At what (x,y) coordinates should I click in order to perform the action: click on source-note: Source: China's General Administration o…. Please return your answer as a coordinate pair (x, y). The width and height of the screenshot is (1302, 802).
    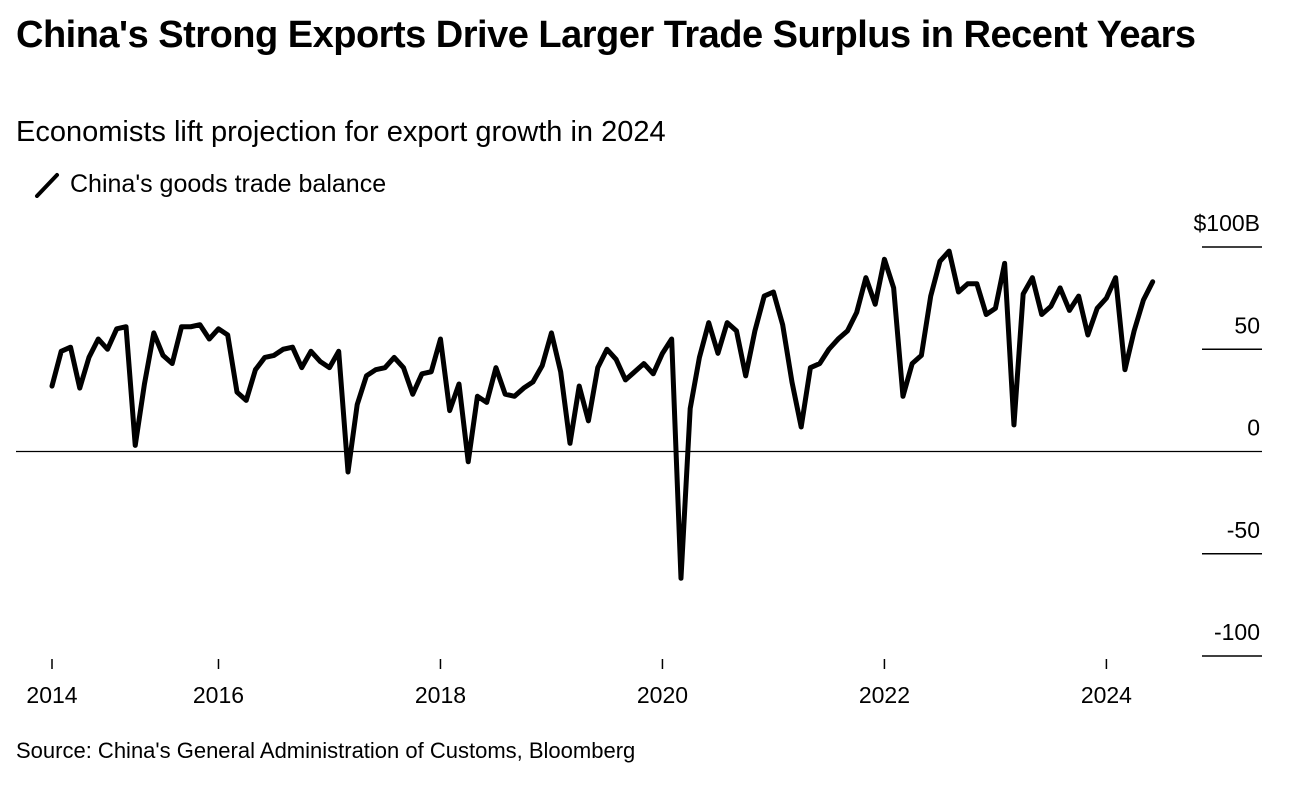
    Looking at the image, I should click on (326, 750).